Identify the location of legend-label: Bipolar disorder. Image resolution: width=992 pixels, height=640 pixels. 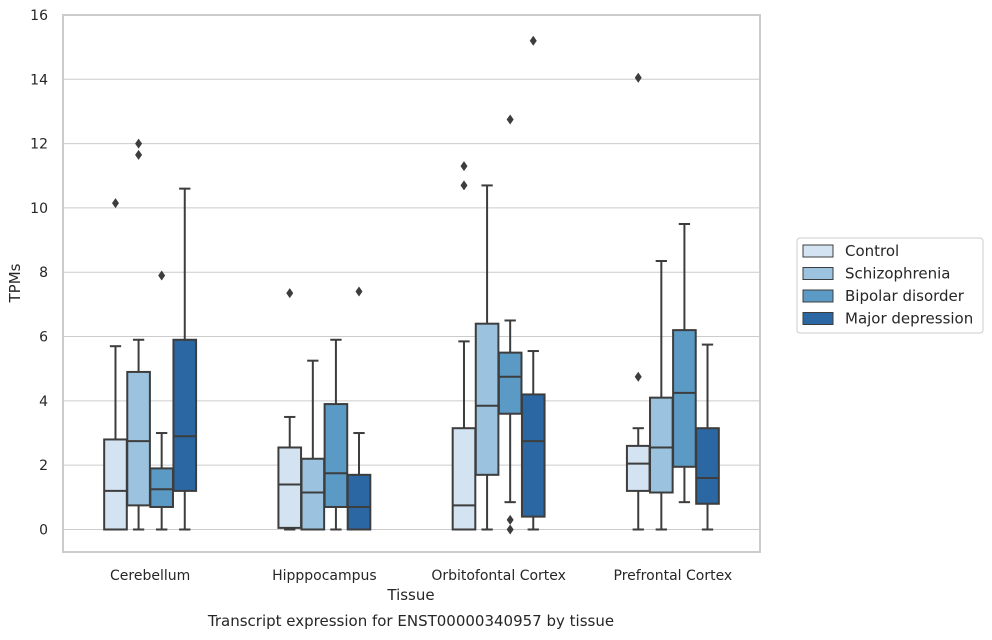
(905, 296).